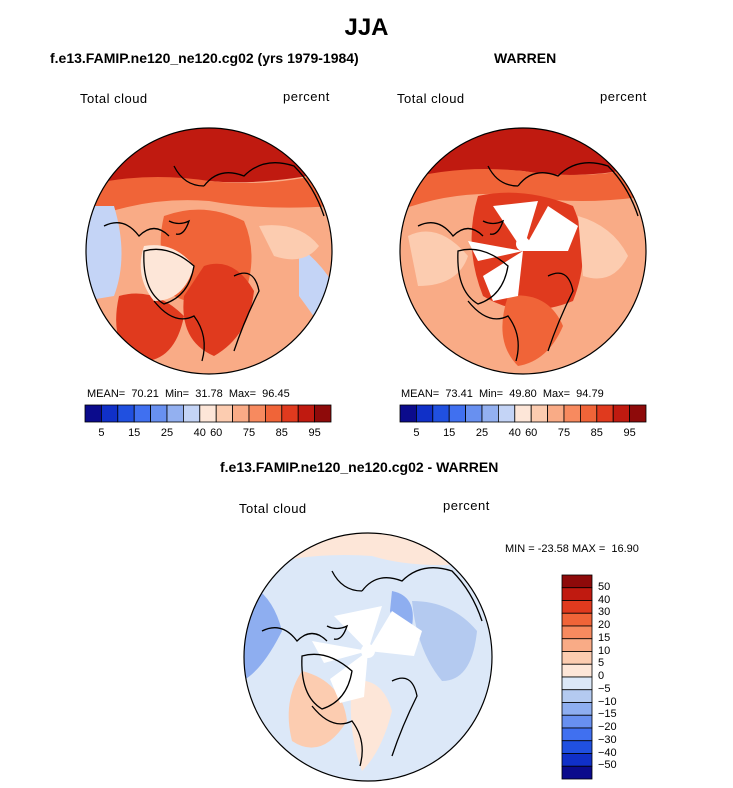  Describe the element at coordinates (214, 262) in the screenshot. I see `panel1-coastlines` at that location.